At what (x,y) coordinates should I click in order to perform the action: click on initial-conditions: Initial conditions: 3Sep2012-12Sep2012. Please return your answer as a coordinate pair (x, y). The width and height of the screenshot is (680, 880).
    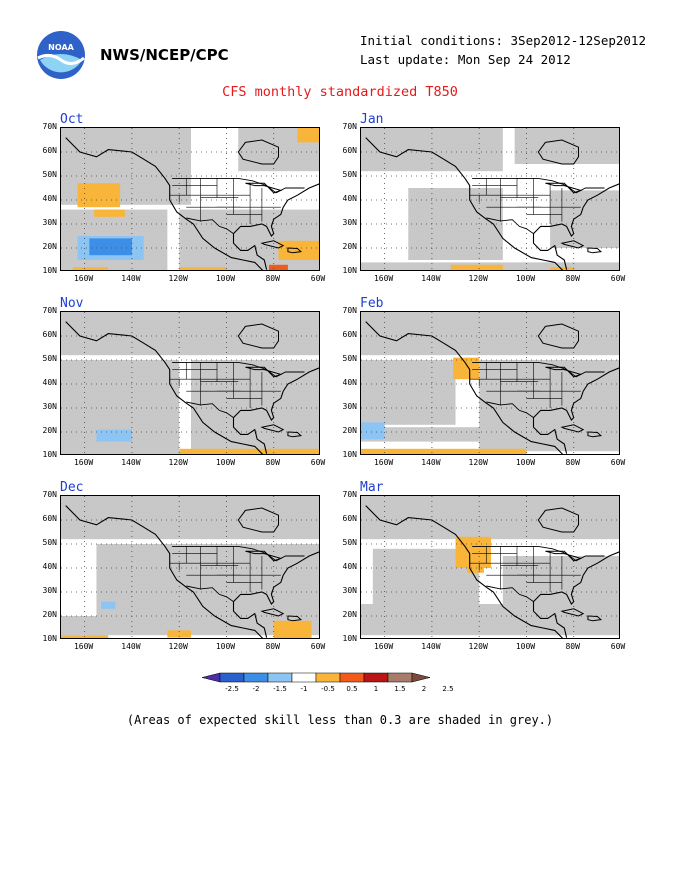
    Looking at the image, I should click on (503, 40).